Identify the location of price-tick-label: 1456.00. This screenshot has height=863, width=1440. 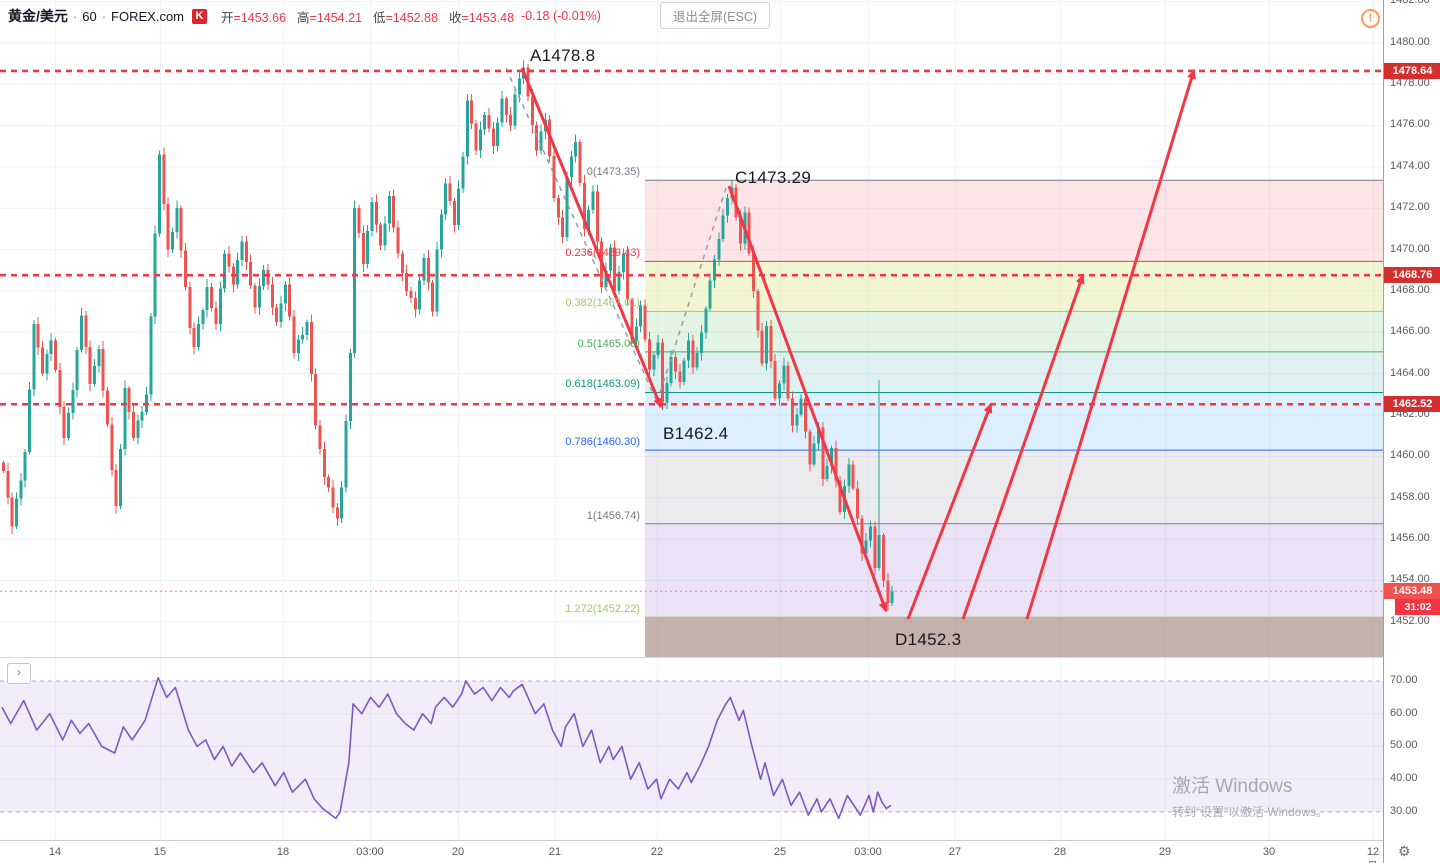
(1410, 538).